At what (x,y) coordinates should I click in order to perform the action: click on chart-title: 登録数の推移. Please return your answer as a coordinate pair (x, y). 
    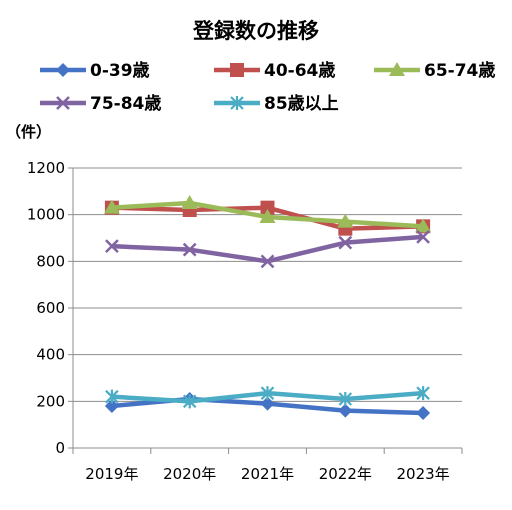
    Looking at the image, I should click on (255, 31).